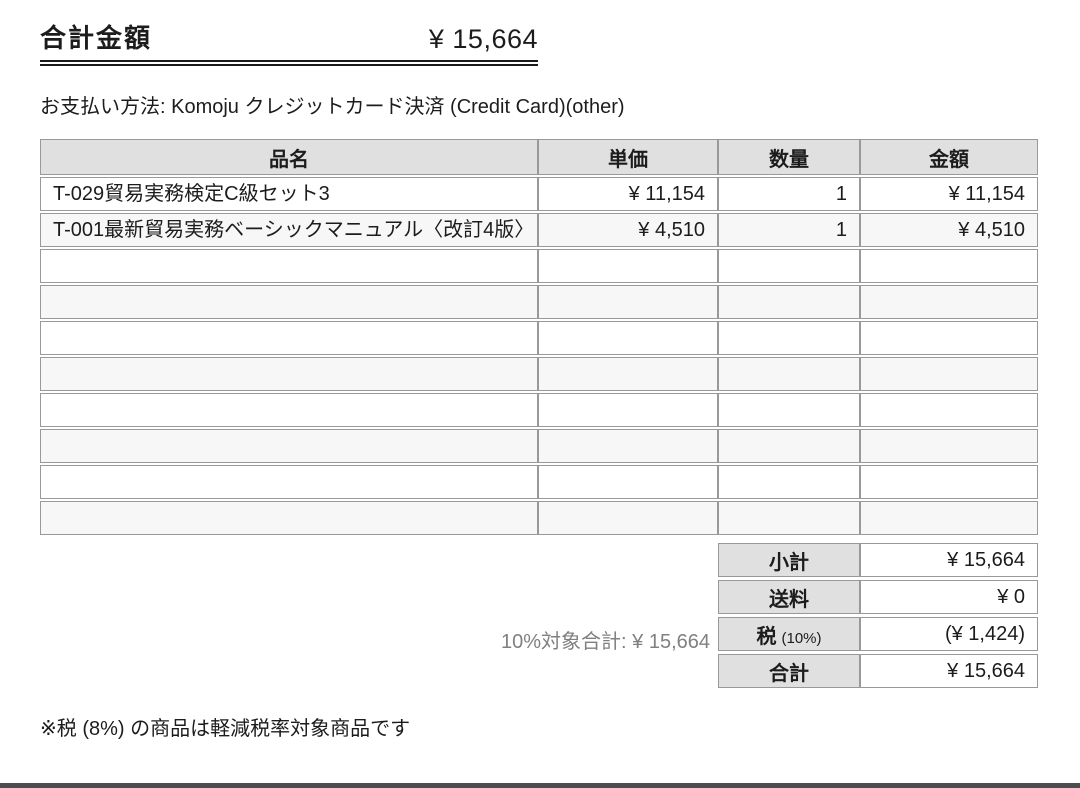  I want to click on item-amount: ¥ 4,510, so click(949, 230).